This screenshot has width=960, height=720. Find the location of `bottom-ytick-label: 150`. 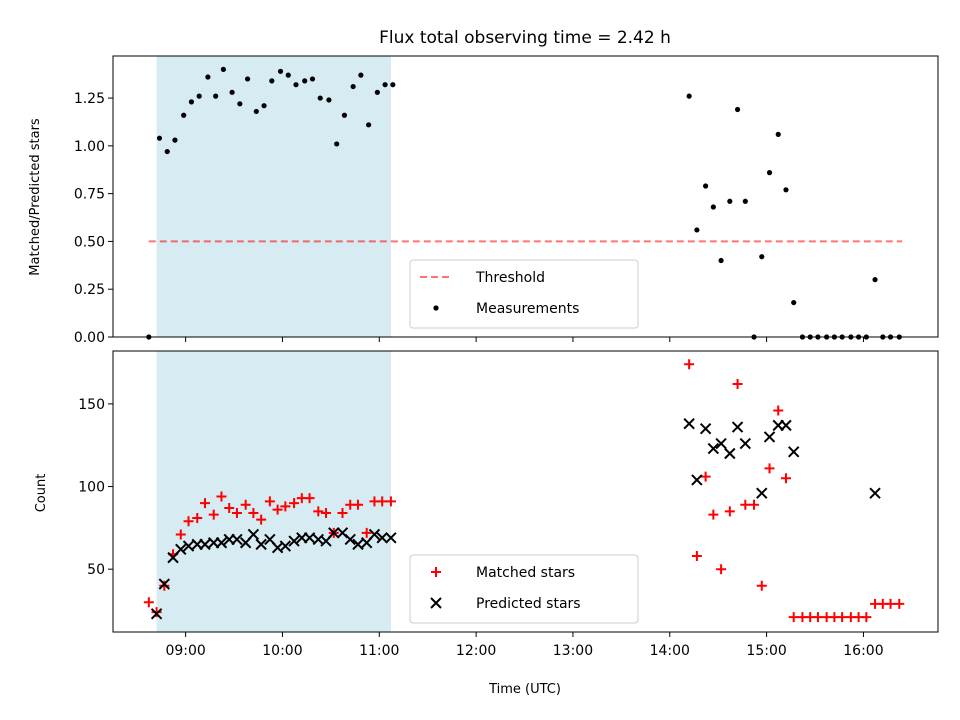

bottom-ytick-label: 150 is located at coordinates (91, 405).